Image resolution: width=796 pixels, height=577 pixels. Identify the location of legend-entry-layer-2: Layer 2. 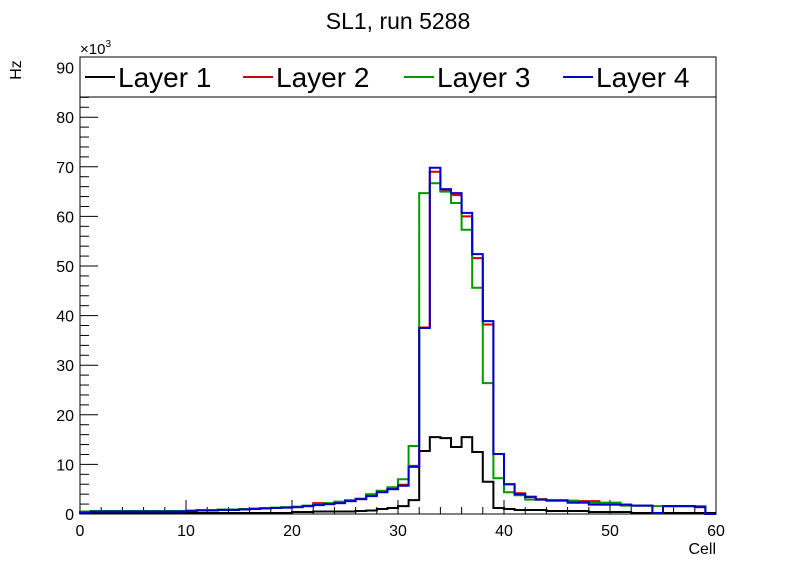
(306, 77).